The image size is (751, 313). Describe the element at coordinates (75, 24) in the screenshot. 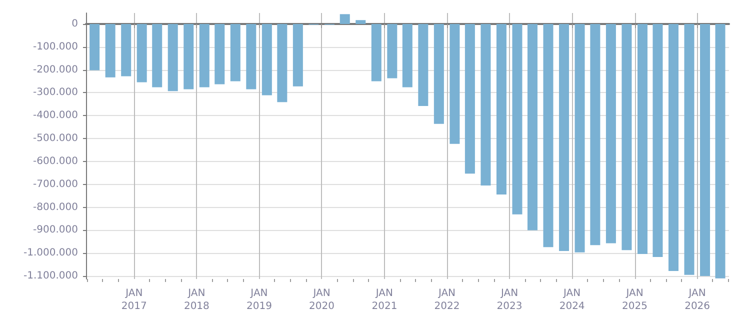

I see `y-tick-label: 0` at that location.